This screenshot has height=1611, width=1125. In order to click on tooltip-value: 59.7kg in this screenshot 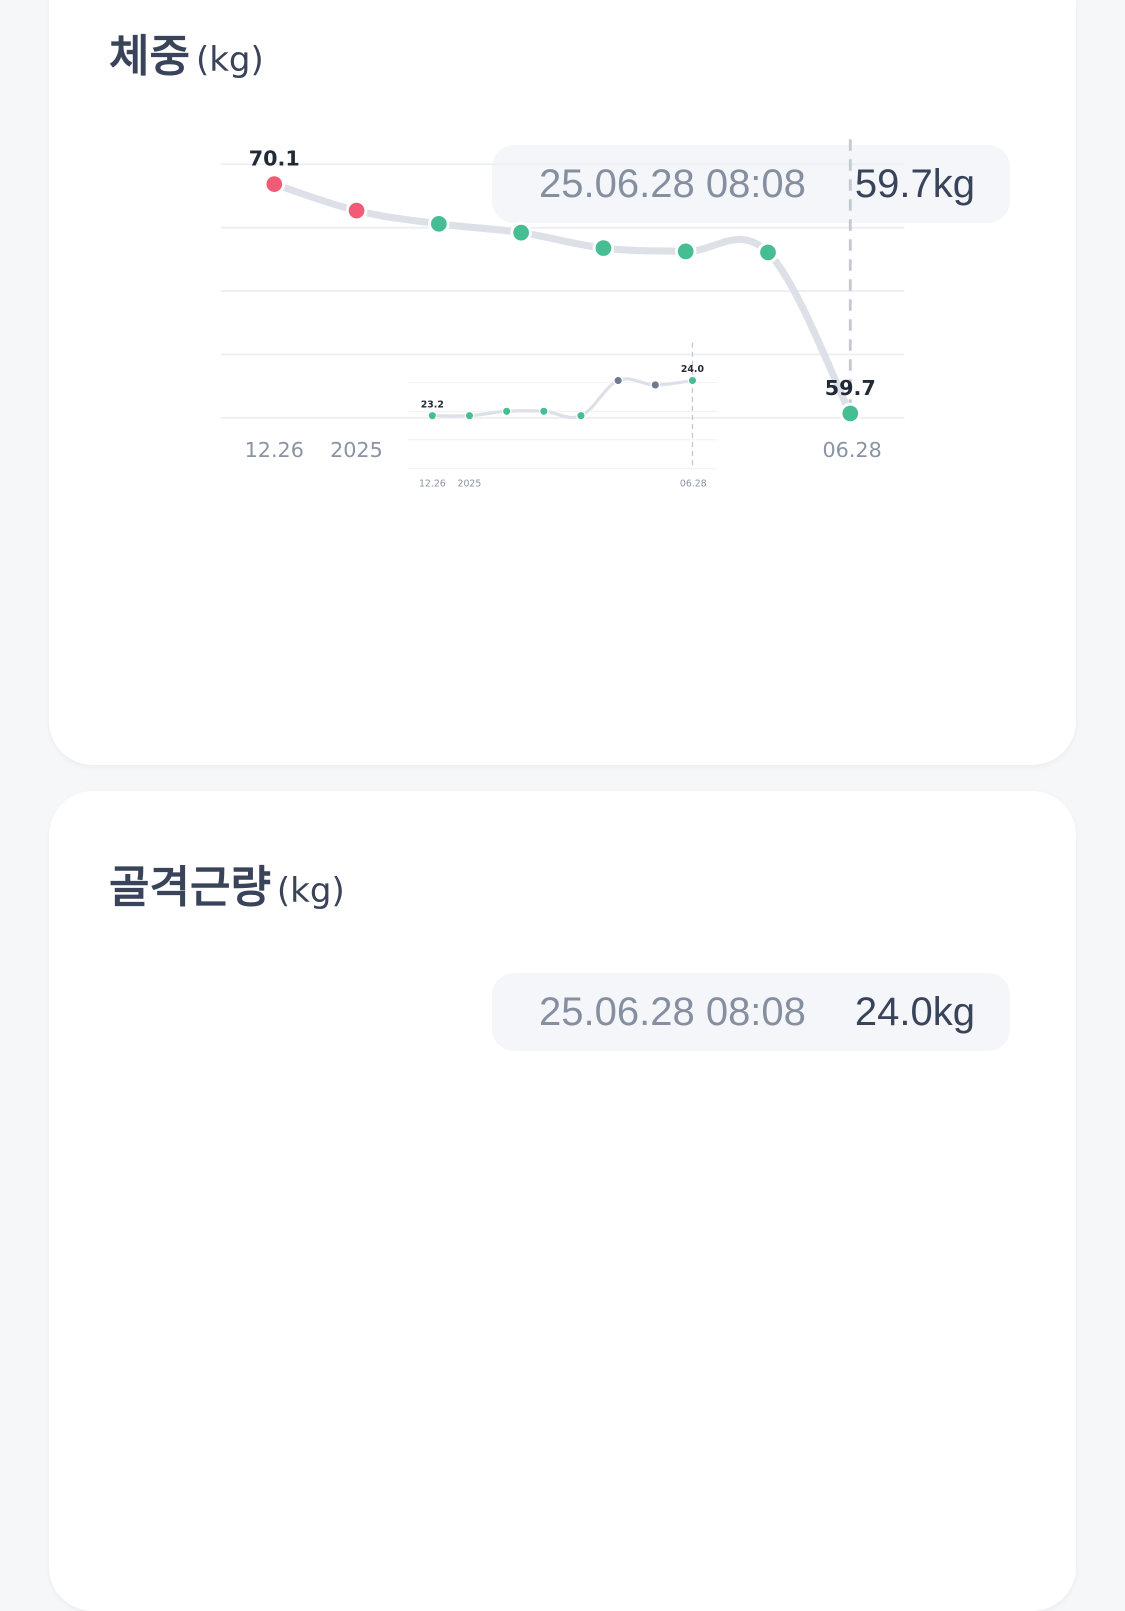, I will do `click(914, 184)`.